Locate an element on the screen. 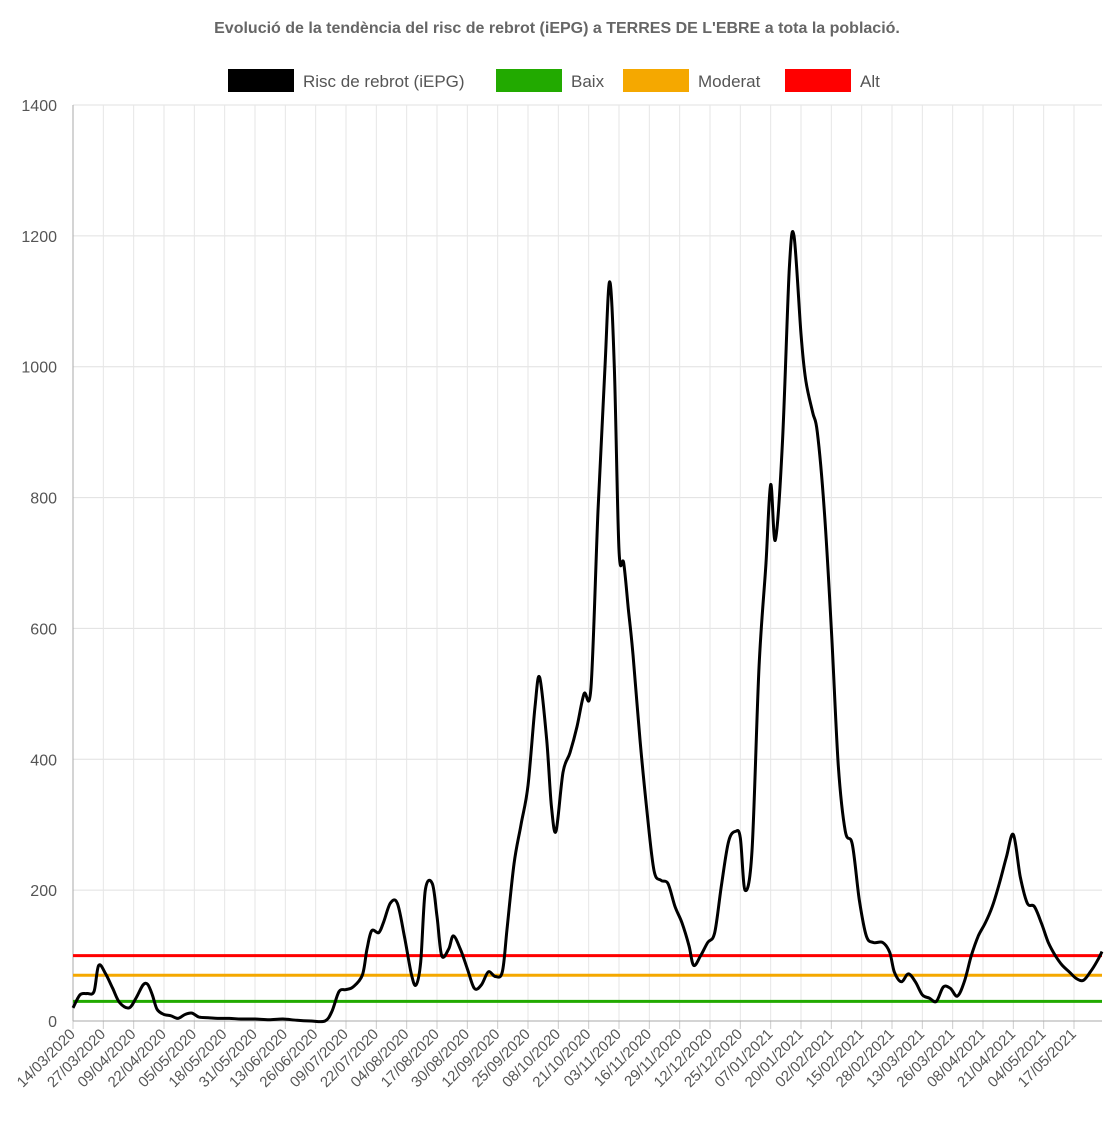 The height and width of the screenshot is (1131, 1114). y-tick-label: 0 is located at coordinates (52, 1022).